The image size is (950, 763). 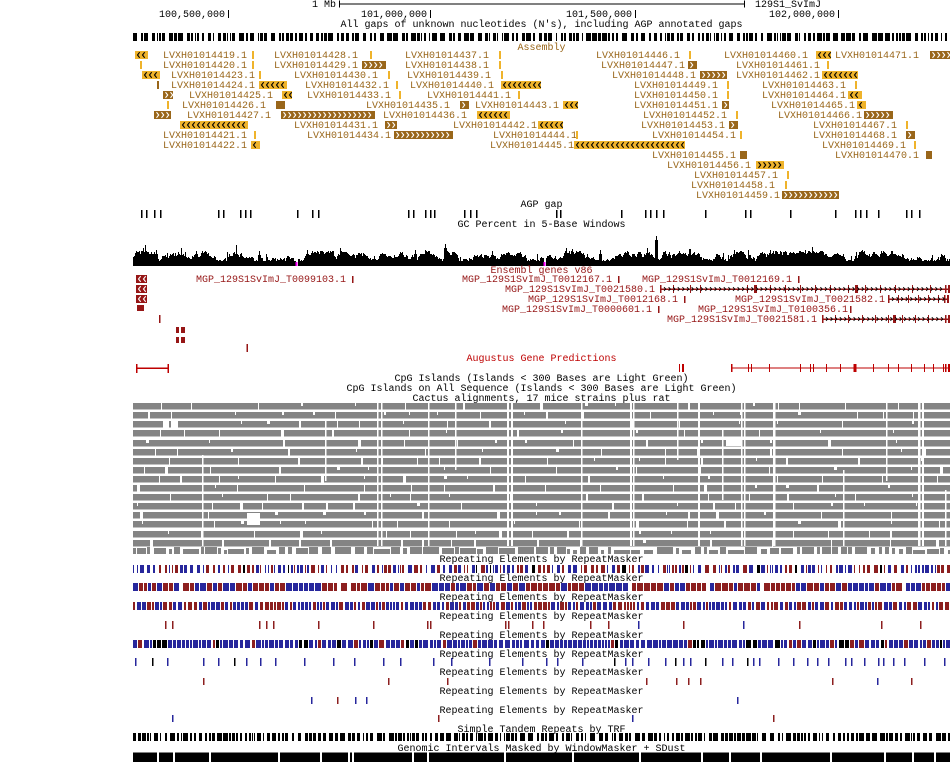 What do you see at coordinates (603, 300) in the screenshot?
I see `svg-text: MGP_129S1SvImJ_T0012168.1` at bounding box center [603, 300].